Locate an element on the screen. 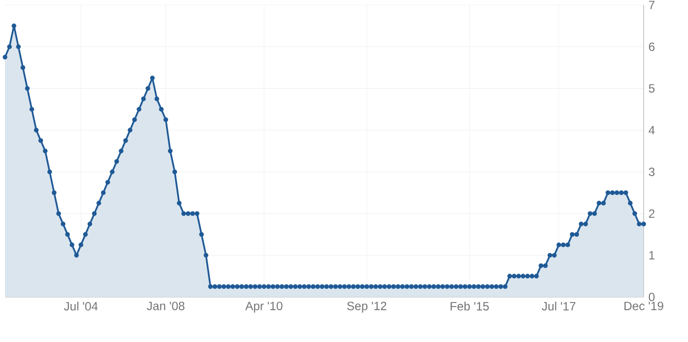  x-tick-label: Jul '17 is located at coordinates (559, 306).